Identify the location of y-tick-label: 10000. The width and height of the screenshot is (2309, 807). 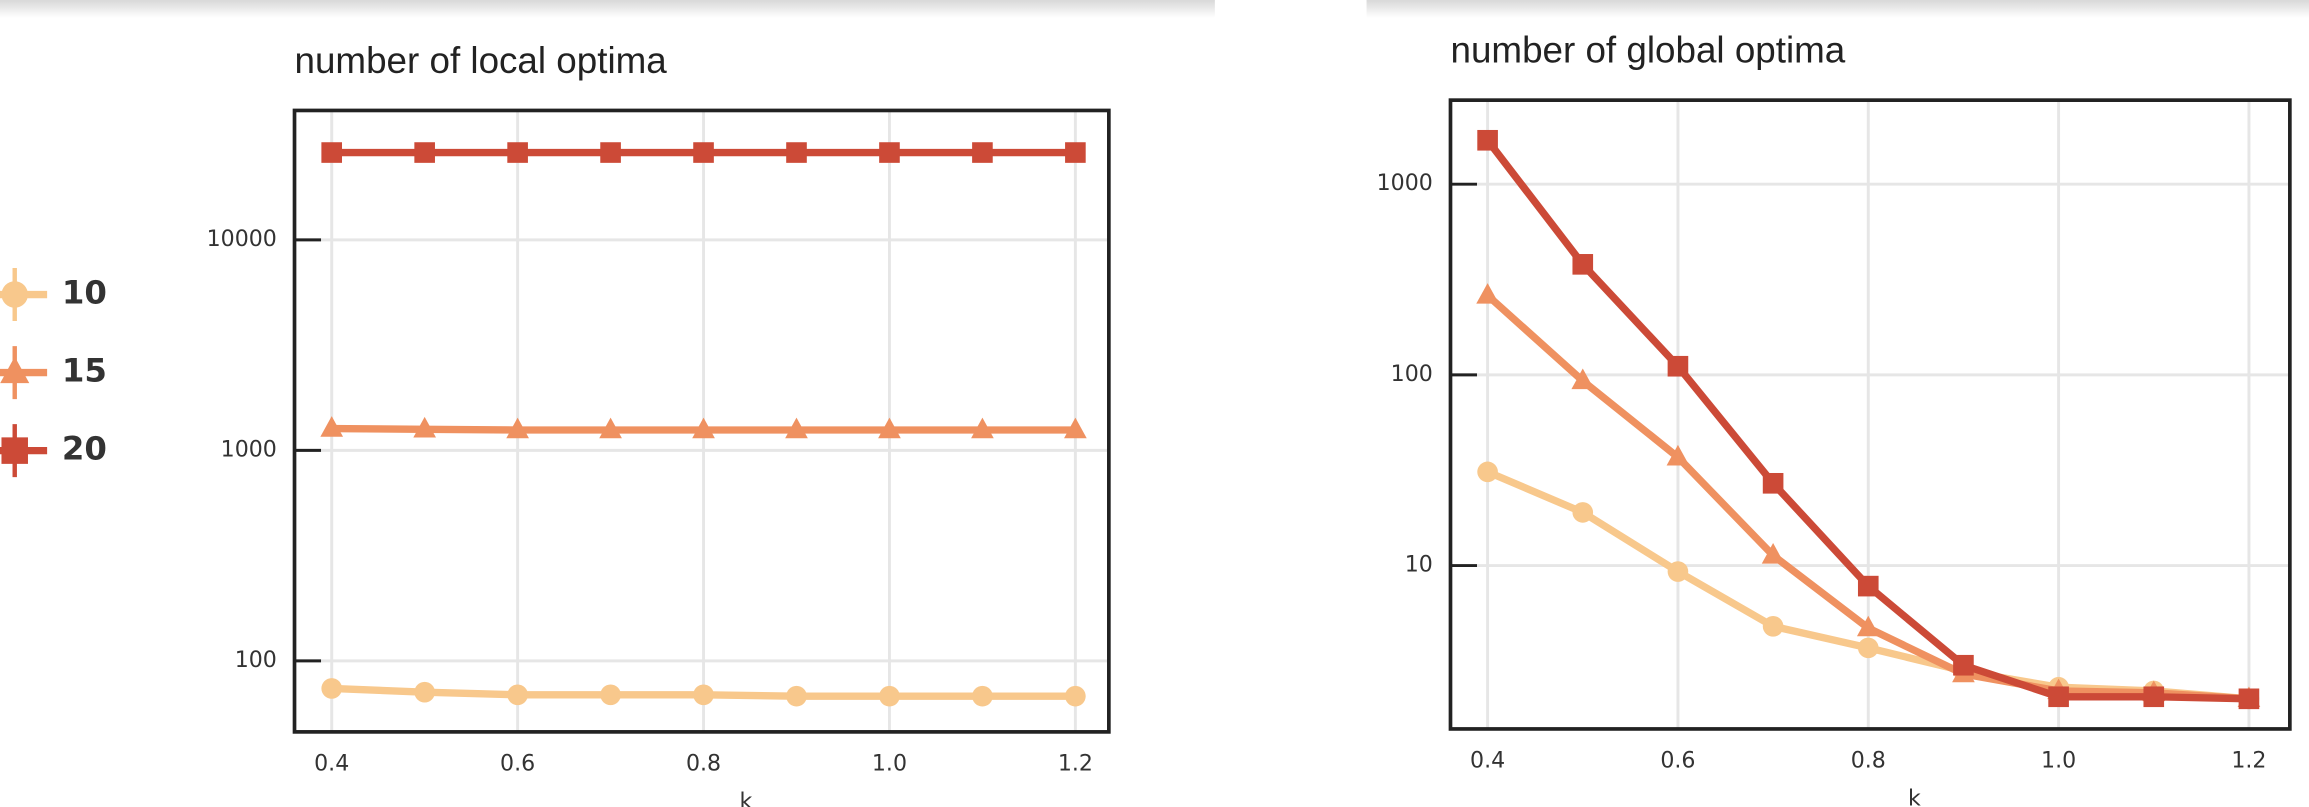
(242, 239).